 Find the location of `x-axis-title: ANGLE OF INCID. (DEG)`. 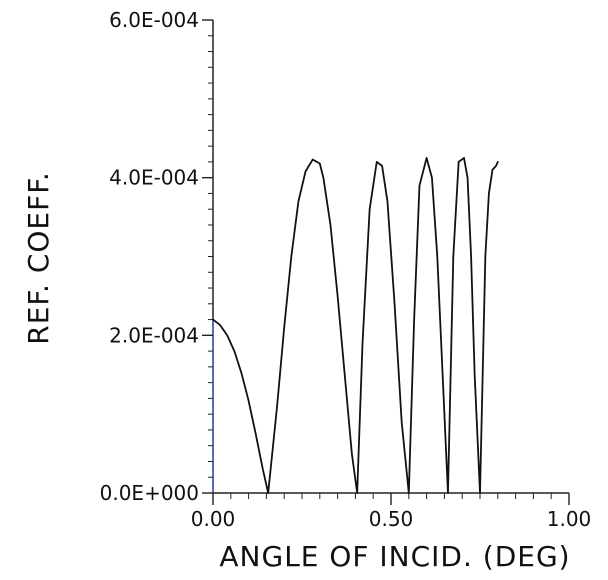

x-axis-title: ANGLE OF INCID. (DEG) is located at coordinates (394, 556).